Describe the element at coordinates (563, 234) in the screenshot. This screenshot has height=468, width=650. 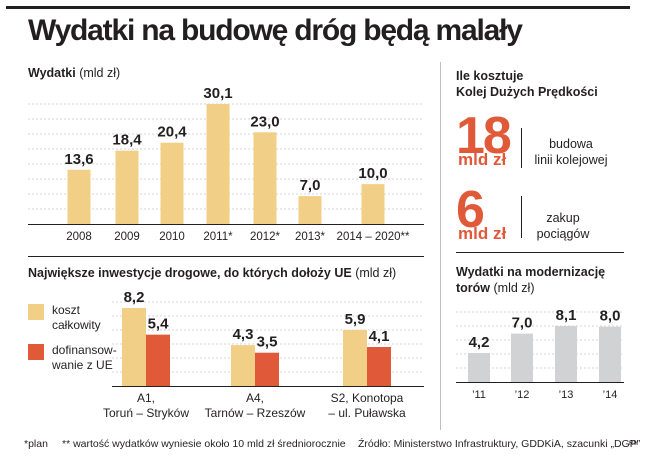
I see `hsr-desc-trains-line2: pociągów` at that location.